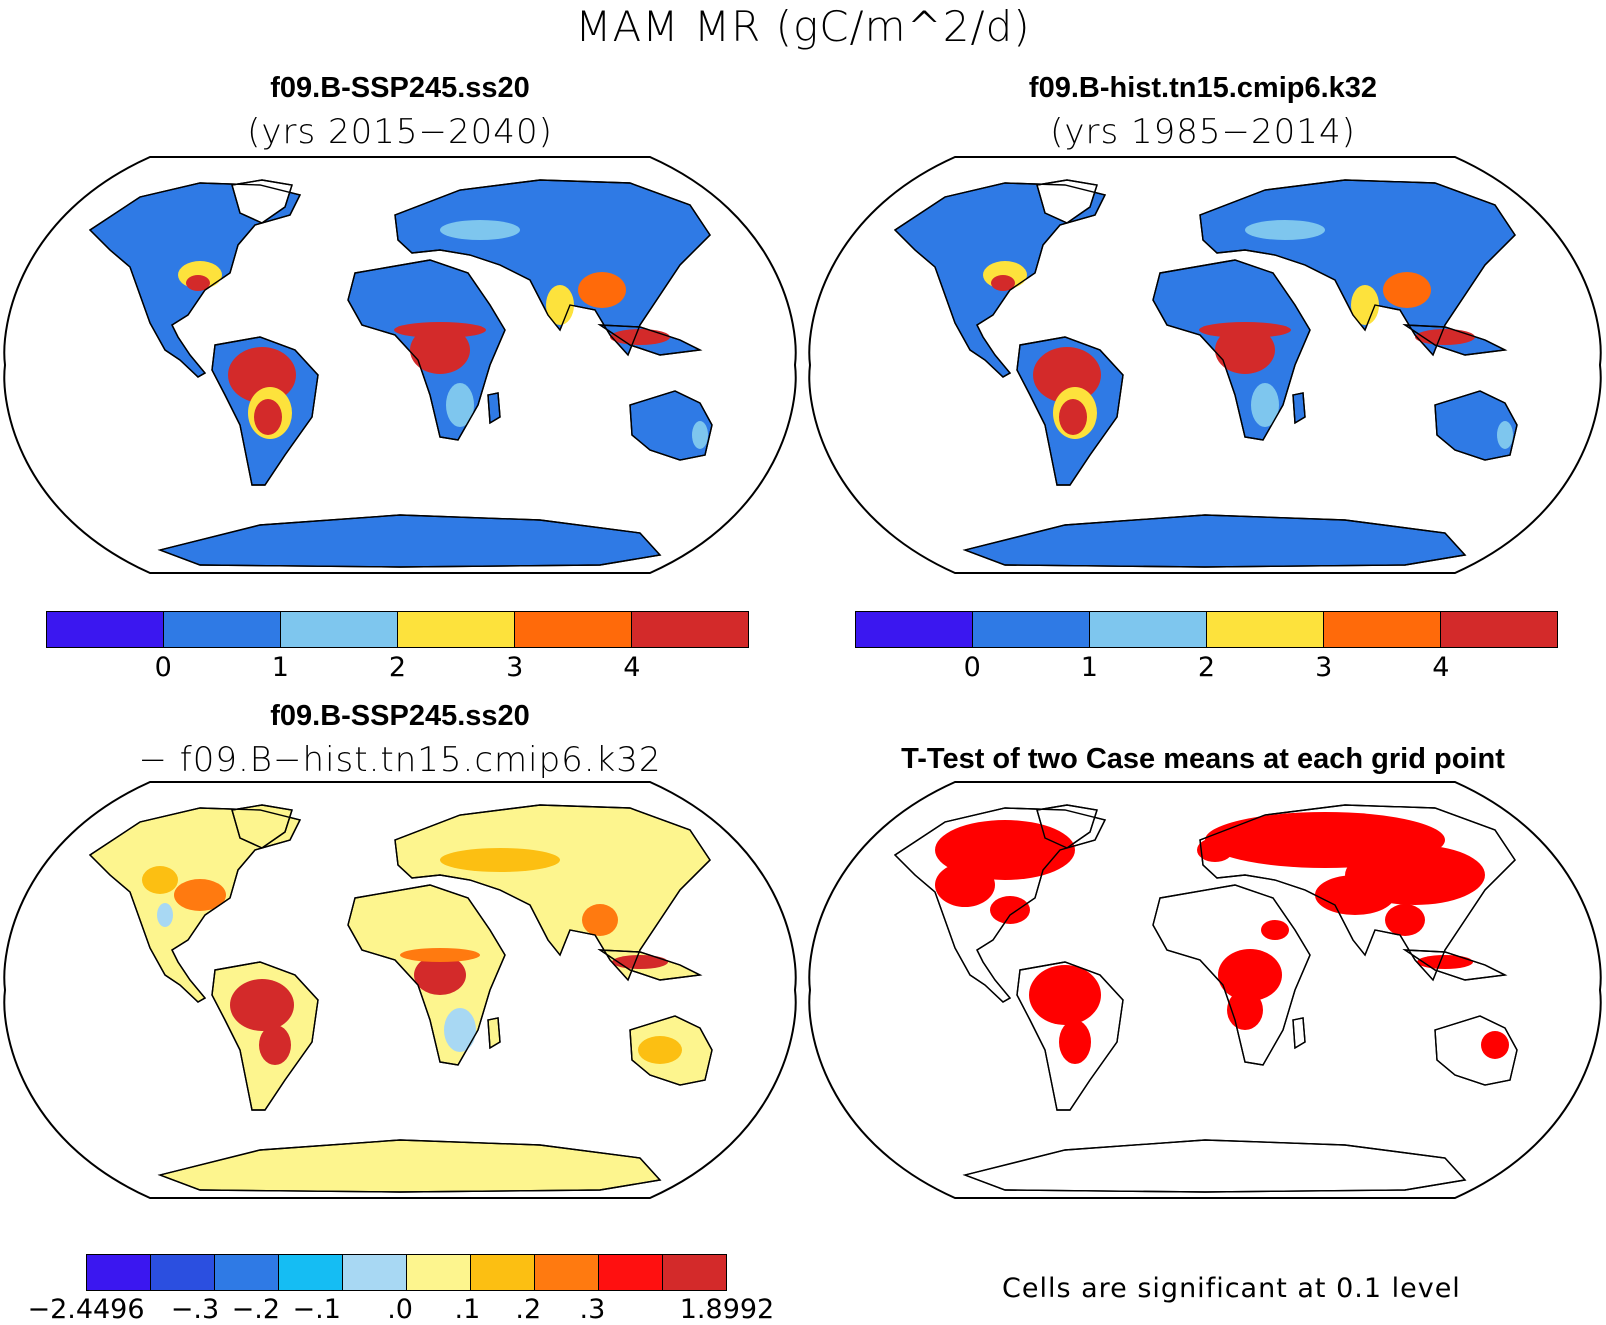  What do you see at coordinates (195, 1309) in the screenshot?
I see `colorbar-tick-label: −.3` at bounding box center [195, 1309].